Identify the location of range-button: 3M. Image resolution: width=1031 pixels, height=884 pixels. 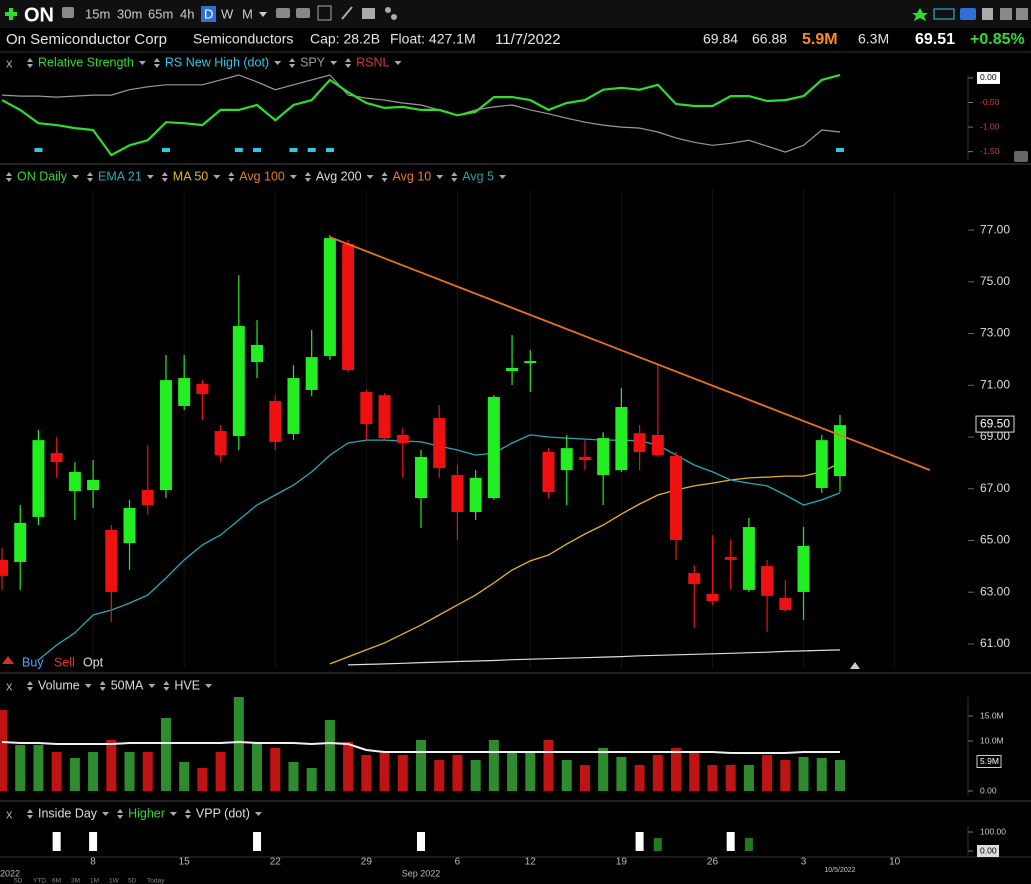
(75, 881).